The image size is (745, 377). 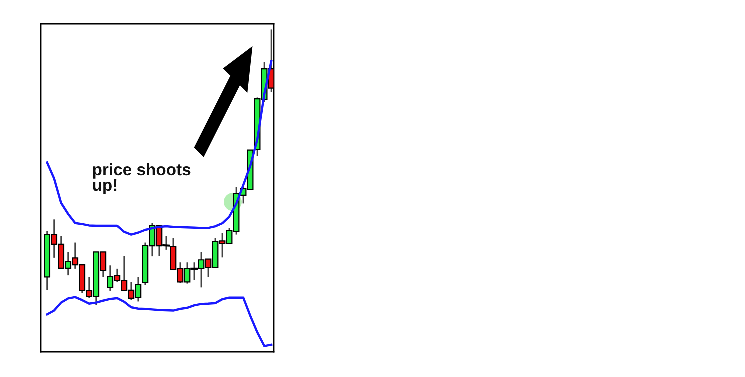 I want to click on annotation: price shoots up!, so click(x=142, y=178).